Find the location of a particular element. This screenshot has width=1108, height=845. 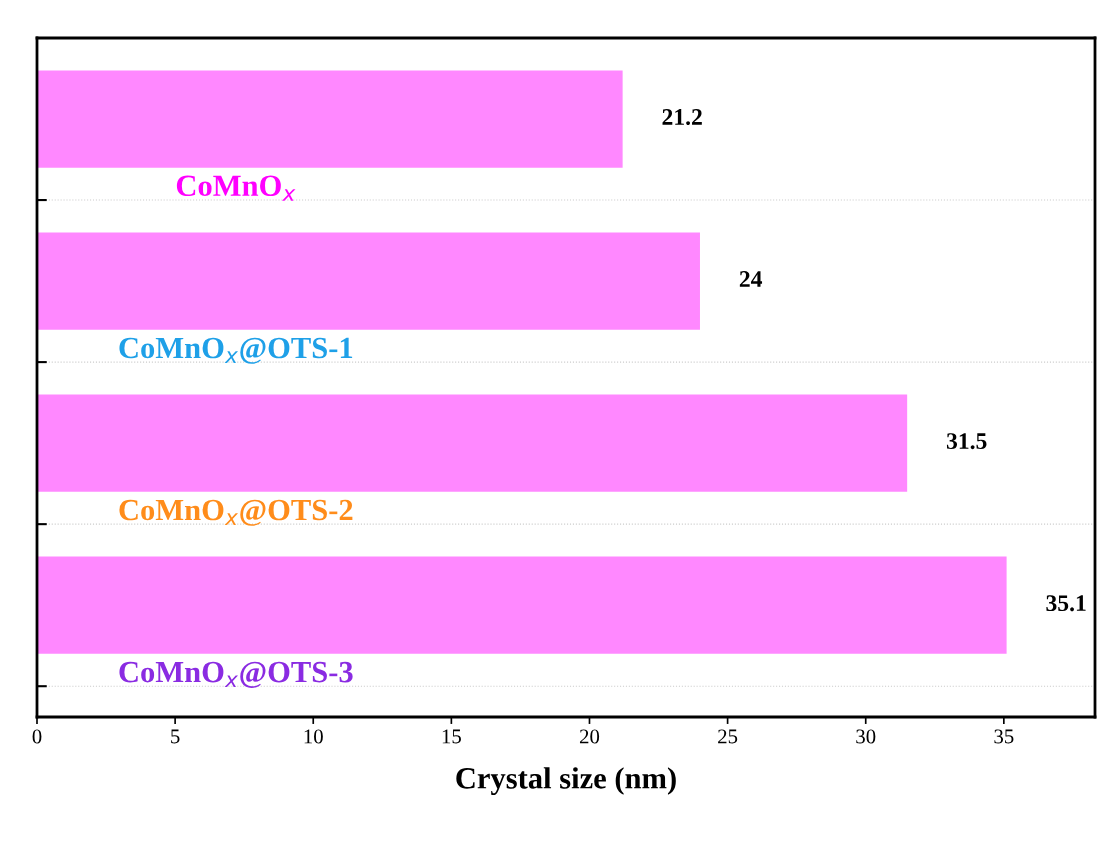

x-axis-title: Crystal size (nm) is located at coordinates (566, 781).